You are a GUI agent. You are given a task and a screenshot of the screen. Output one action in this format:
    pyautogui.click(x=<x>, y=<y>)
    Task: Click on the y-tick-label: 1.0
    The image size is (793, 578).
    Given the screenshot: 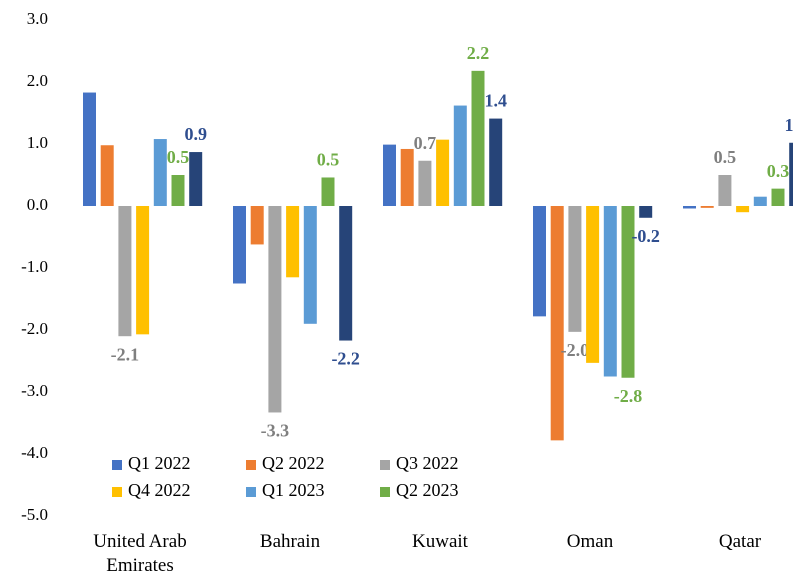 What is the action you would take?
    pyautogui.click(x=37, y=142)
    